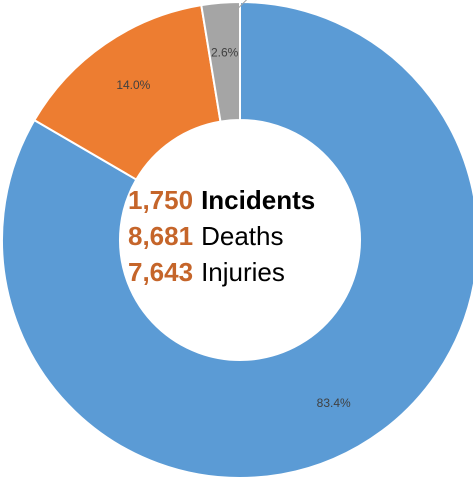 This screenshot has height=482, width=473. I want to click on data-label: 83.4%, so click(334, 403).